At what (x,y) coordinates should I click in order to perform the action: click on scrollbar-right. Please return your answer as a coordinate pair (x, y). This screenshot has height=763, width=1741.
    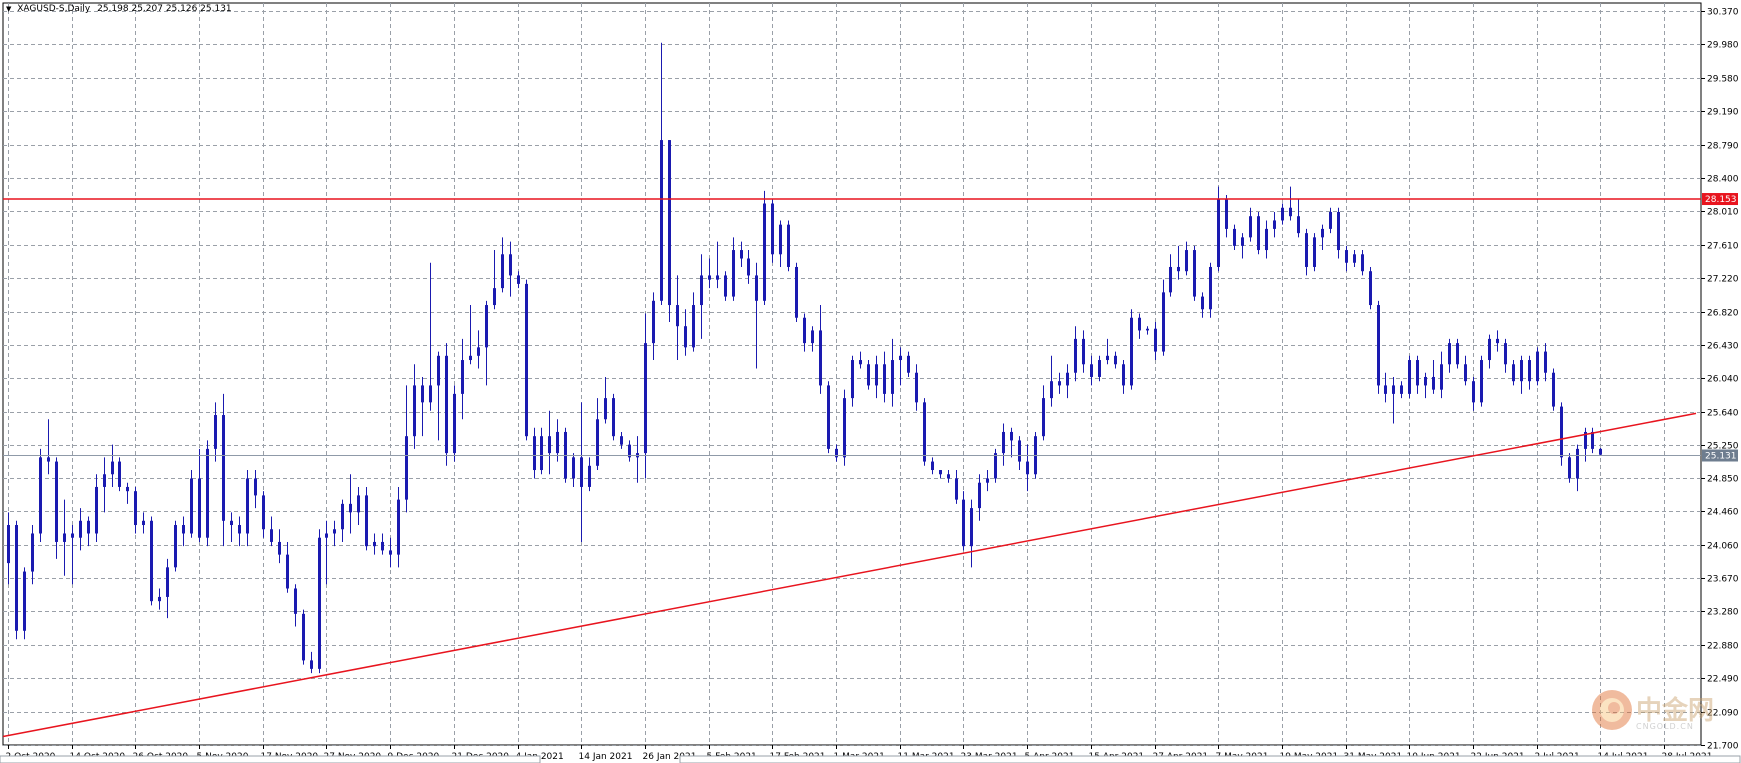
    Looking at the image, I should click on (1210, 759).